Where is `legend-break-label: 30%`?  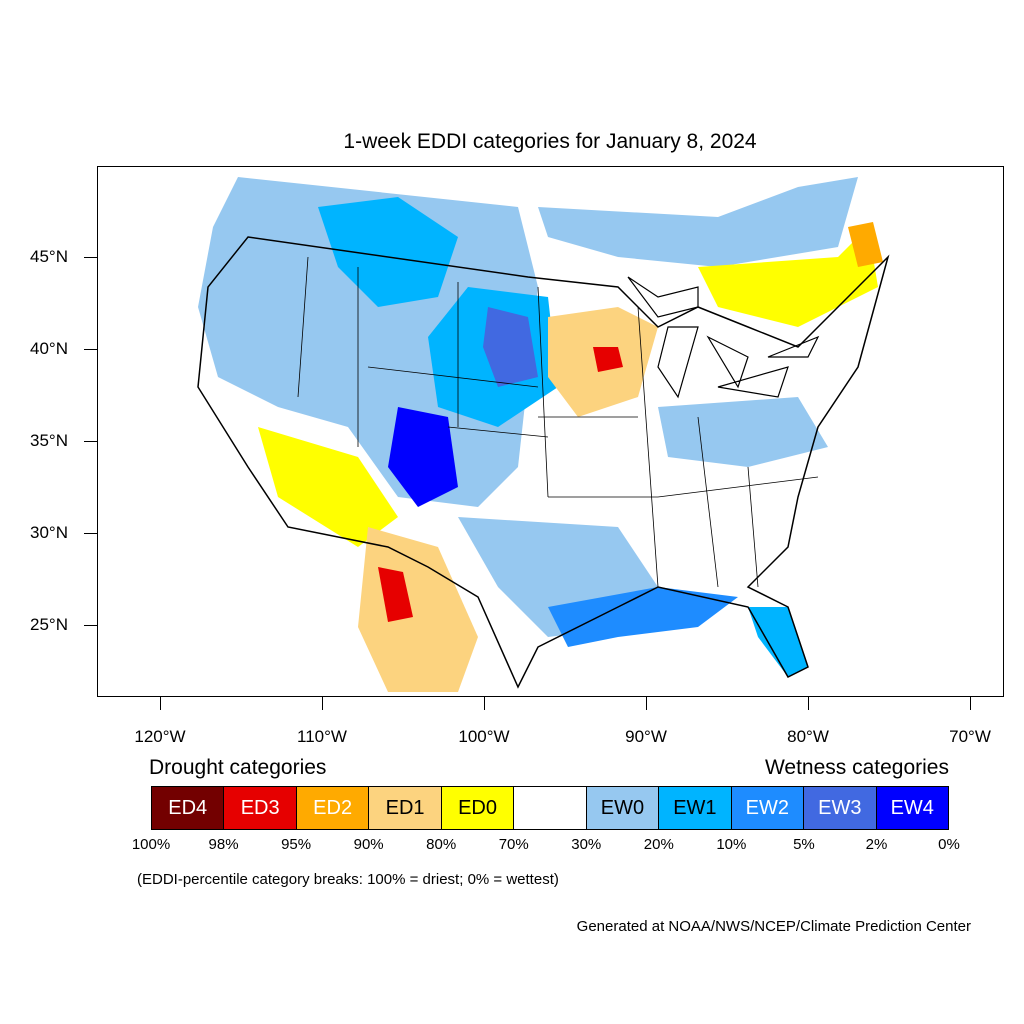 legend-break-label: 30% is located at coordinates (586, 844).